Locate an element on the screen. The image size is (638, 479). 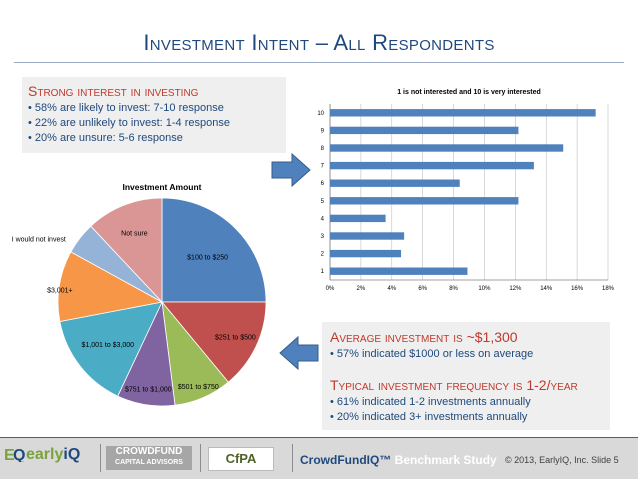
average-investment-heading: Average investment is ~$1,300 is located at coordinates (424, 337).